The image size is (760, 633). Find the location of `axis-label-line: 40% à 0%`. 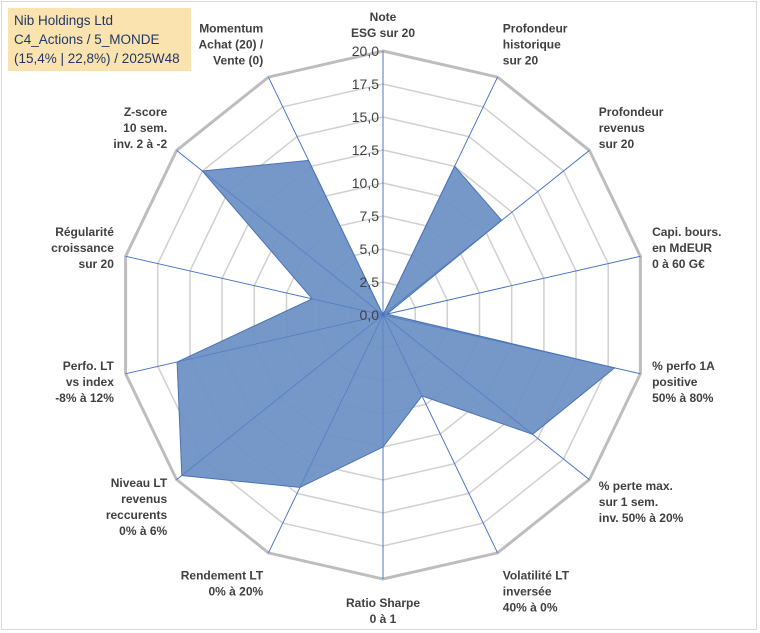

axis-label-line: 40% à 0% is located at coordinates (530, 608).